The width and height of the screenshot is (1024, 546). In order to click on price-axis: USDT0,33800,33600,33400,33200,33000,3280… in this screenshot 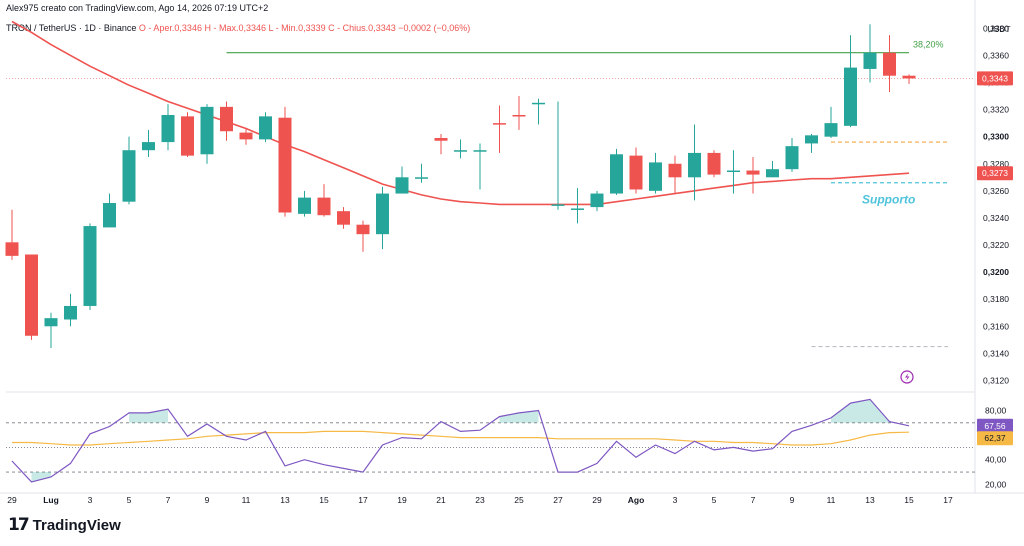, I will do `click(997, 256)`.